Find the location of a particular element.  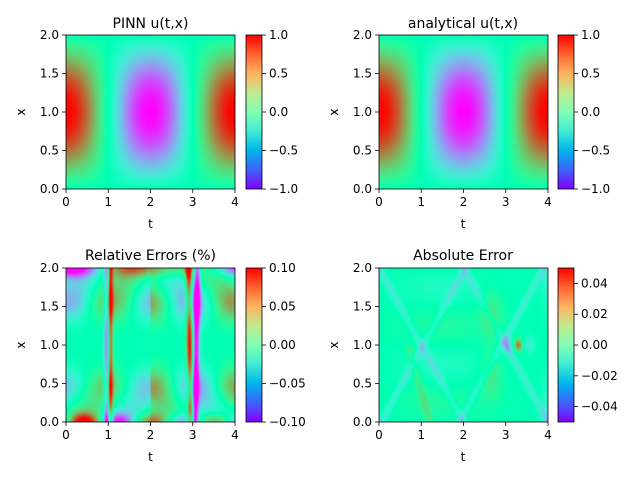

colorbar-tick-label: 0.04 is located at coordinates (594, 283).